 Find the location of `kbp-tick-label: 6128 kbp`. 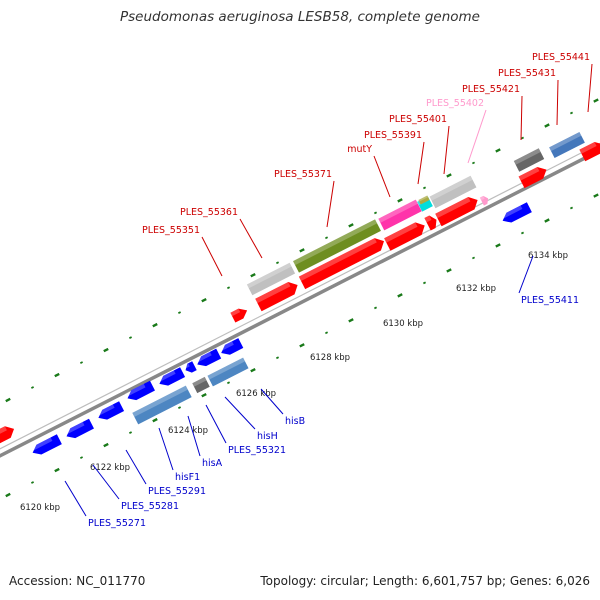

kbp-tick-label: 6128 kbp is located at coordinates (330, 358).